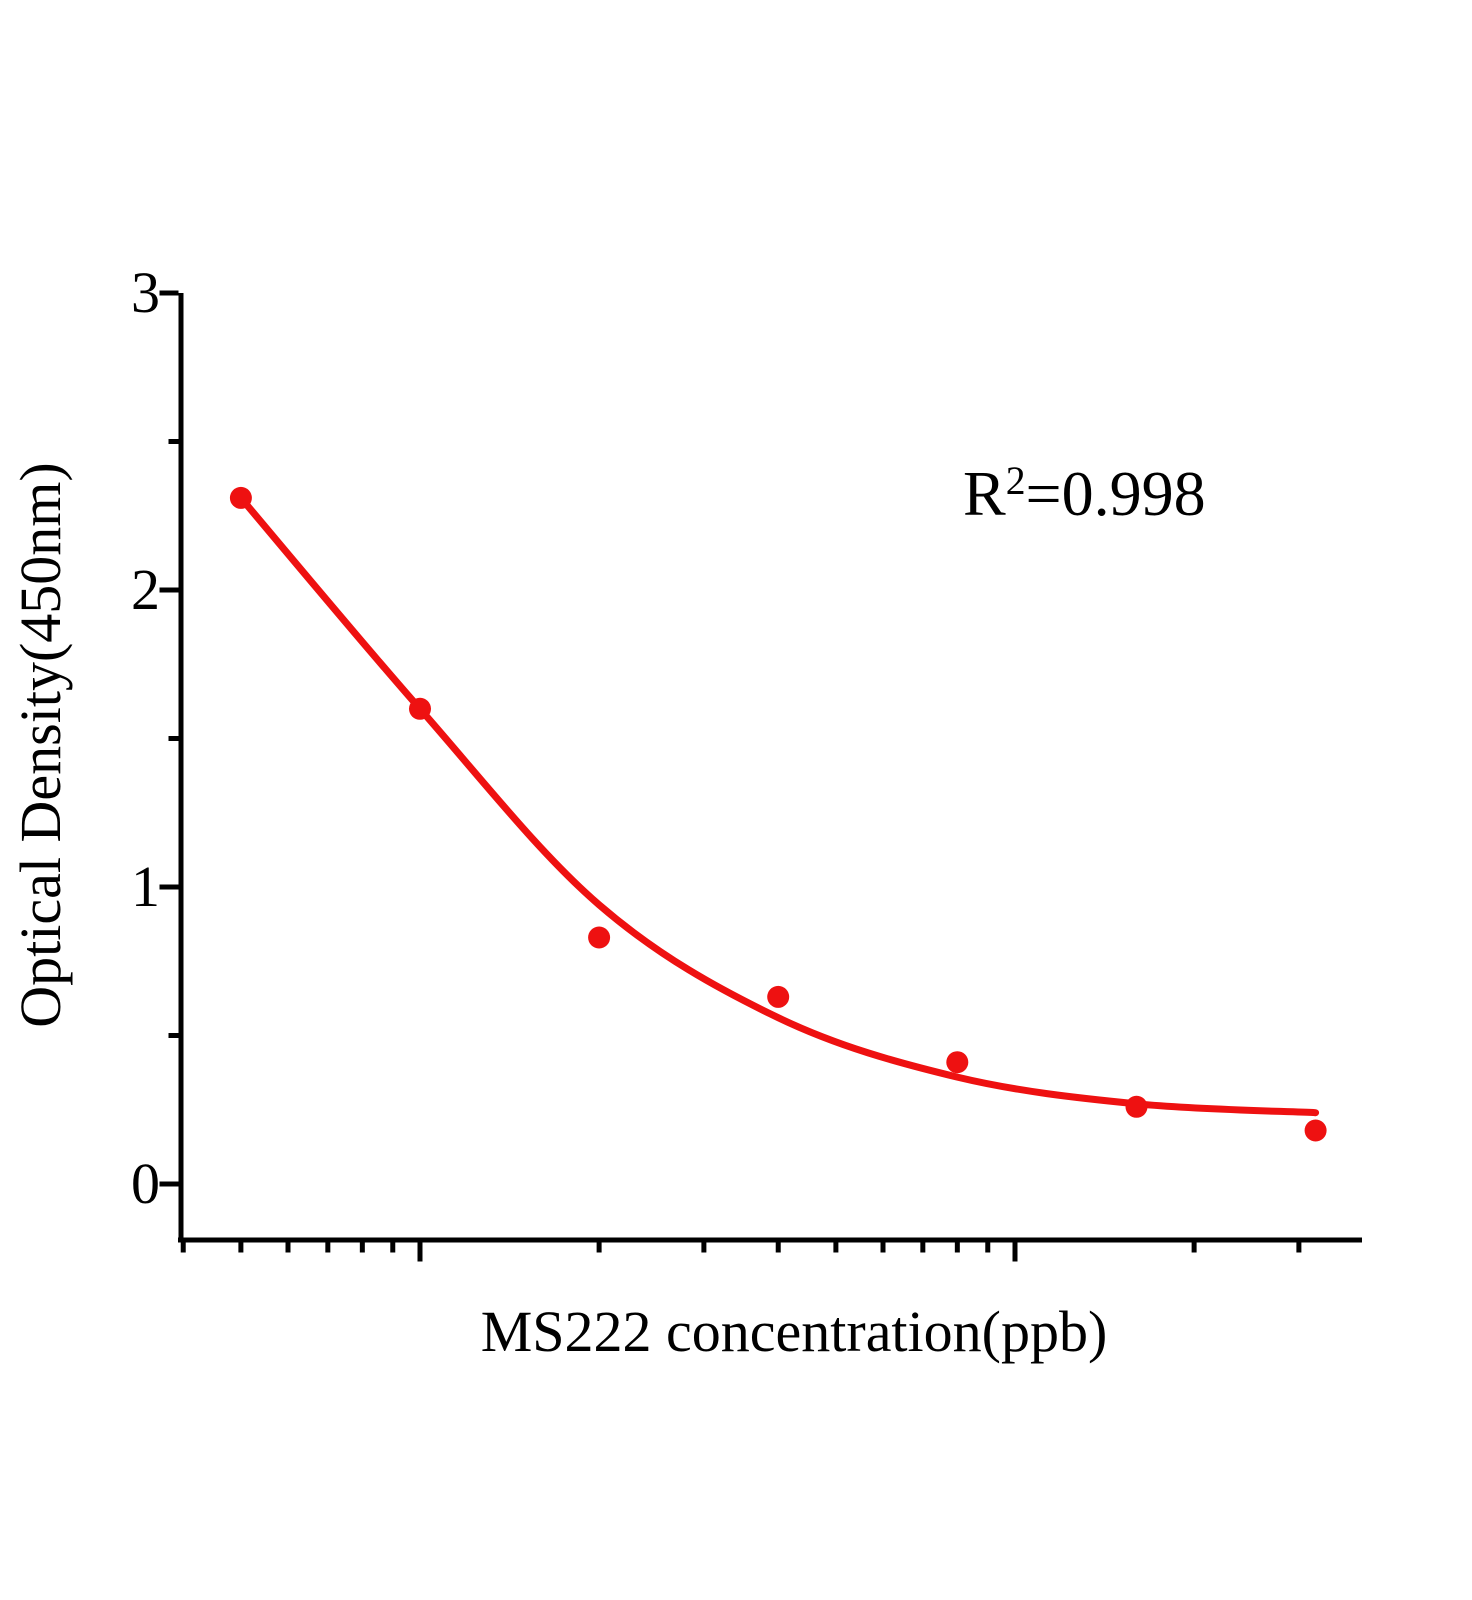  What do you see at coordinates (145, 1183) in the screenshot?
I see `y-tick-label: 0` at bounding box center [145, 1183].